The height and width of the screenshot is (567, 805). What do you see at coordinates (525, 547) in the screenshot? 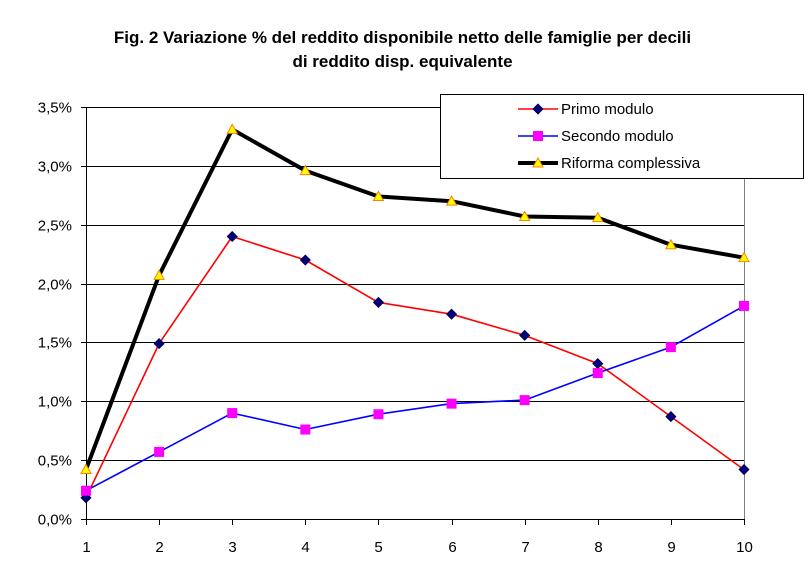
I see `x-tick-label-6: 7` at bounding box center [525, 547].